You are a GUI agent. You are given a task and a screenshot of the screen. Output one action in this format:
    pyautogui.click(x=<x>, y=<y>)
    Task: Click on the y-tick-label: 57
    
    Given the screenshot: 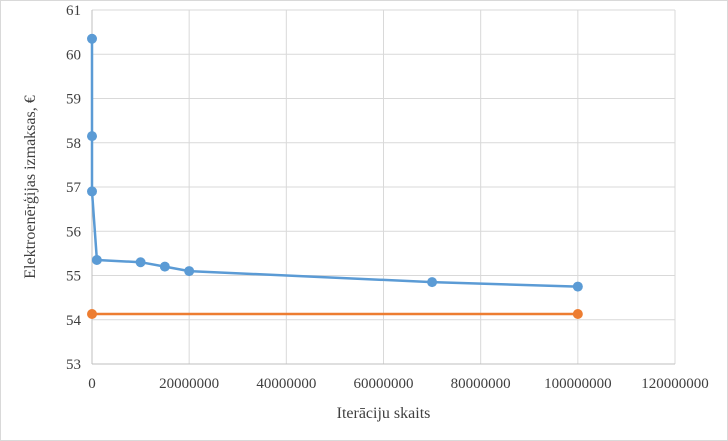 What is the action you would take?
    pyautogui.click(x=74, y=188)
    